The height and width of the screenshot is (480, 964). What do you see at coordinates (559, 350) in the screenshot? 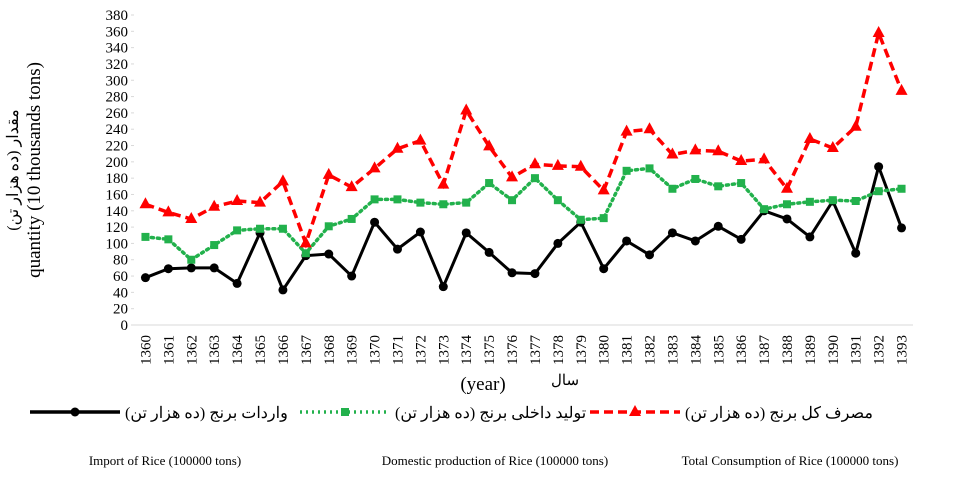
I see `x-tick-label: 1378` at bounding box center [559, 350].